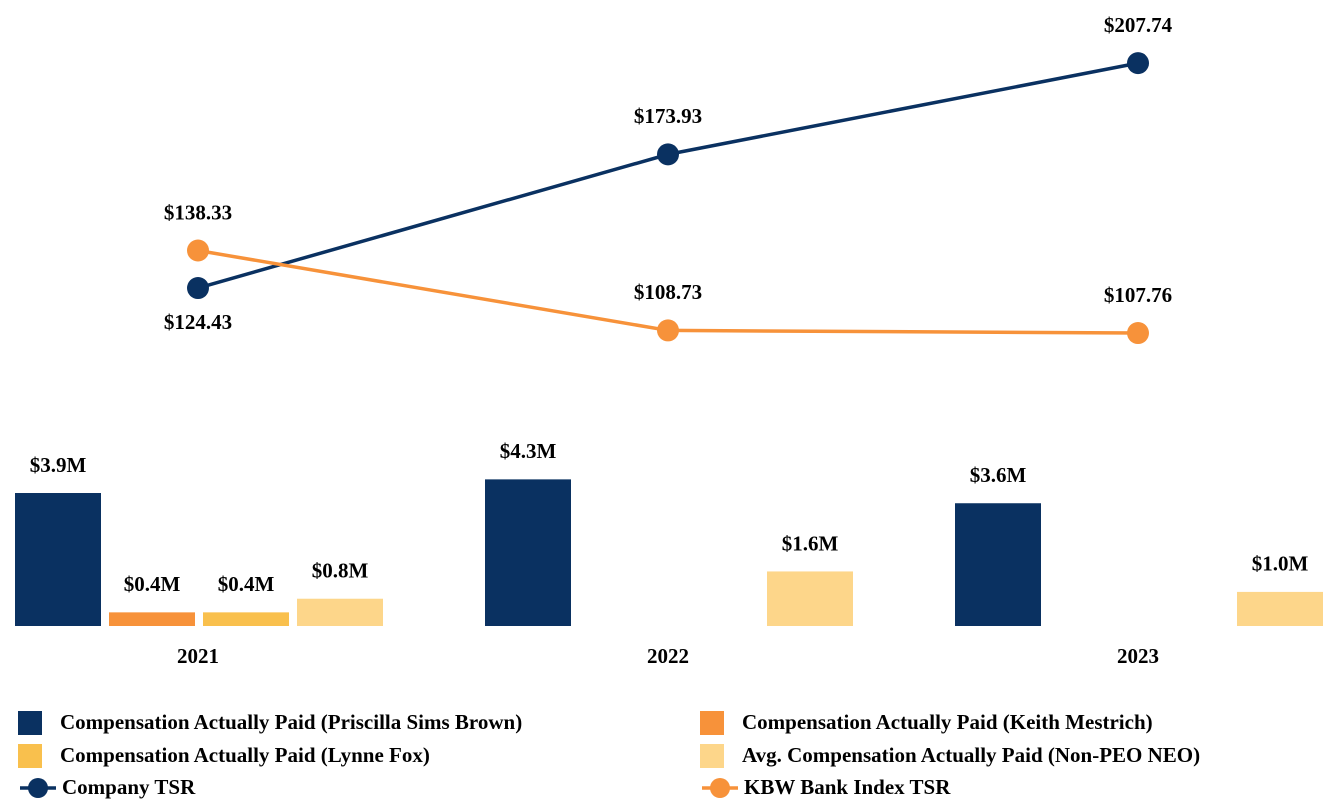 This screenshot has width=1325, height=802. What do you see at coordinates (528, 451) in the screenshot?
I see `data-label: $4.3M` at bounding box center [528, 451].